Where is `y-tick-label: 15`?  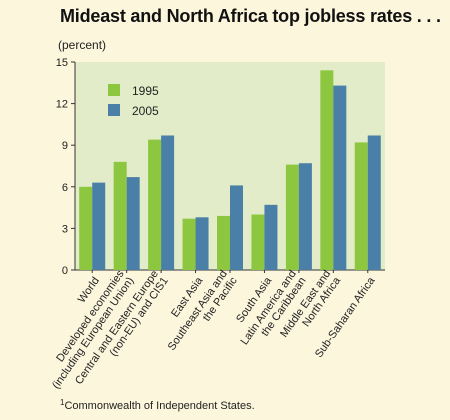
y-tick-label: 15 is located at coordinates (62, 63).